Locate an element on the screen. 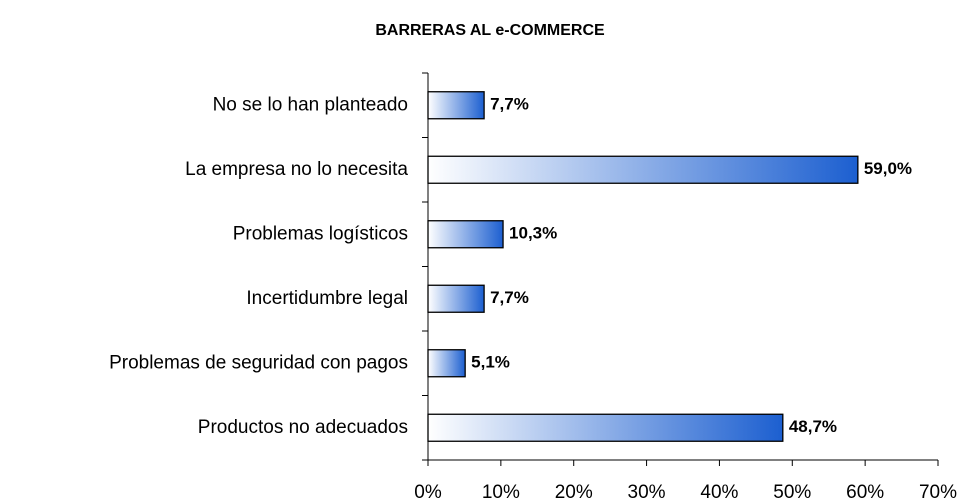  x-tick-label: 0% is located at coordinates (428, 492).